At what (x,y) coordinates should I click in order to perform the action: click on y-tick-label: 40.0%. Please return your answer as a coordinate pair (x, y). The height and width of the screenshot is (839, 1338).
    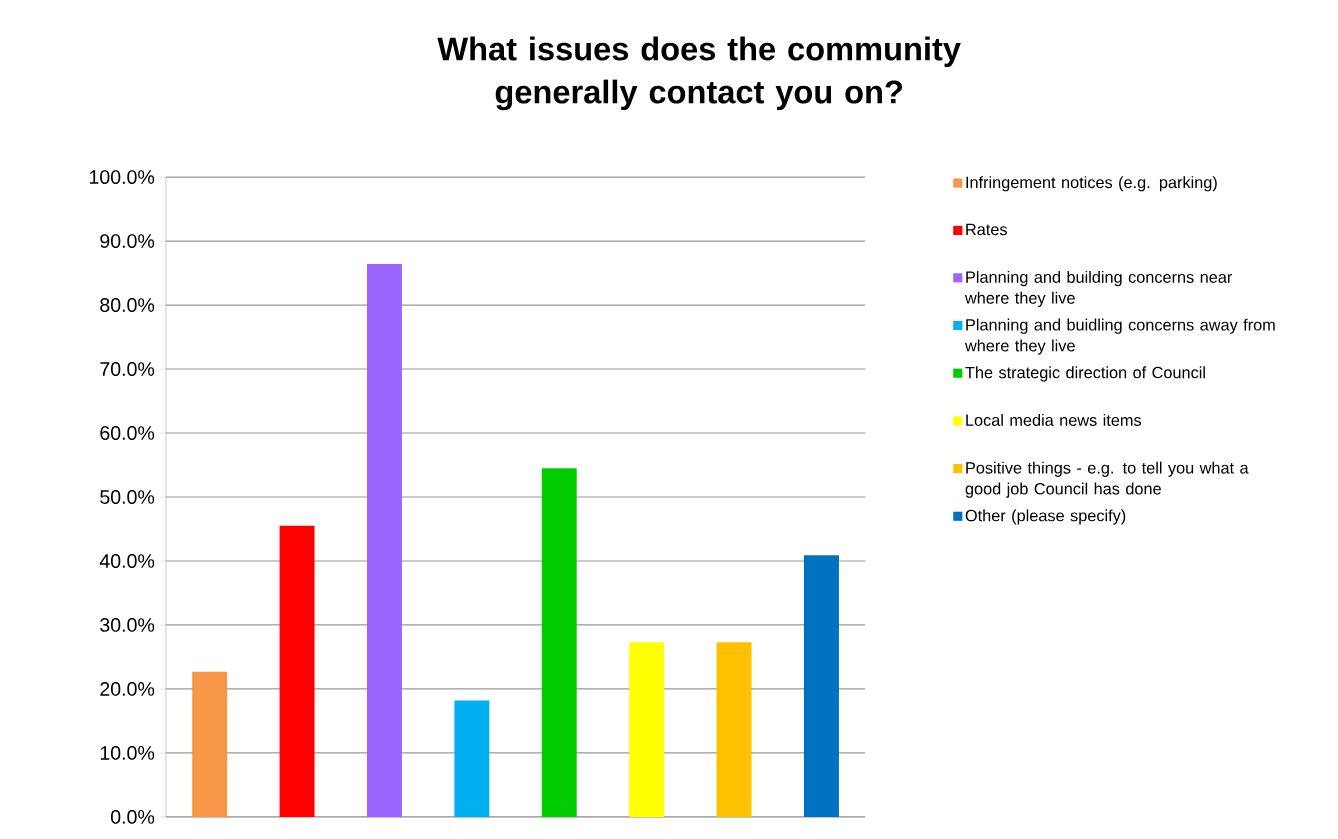
    Looking at the image, I should click on (127, 560).